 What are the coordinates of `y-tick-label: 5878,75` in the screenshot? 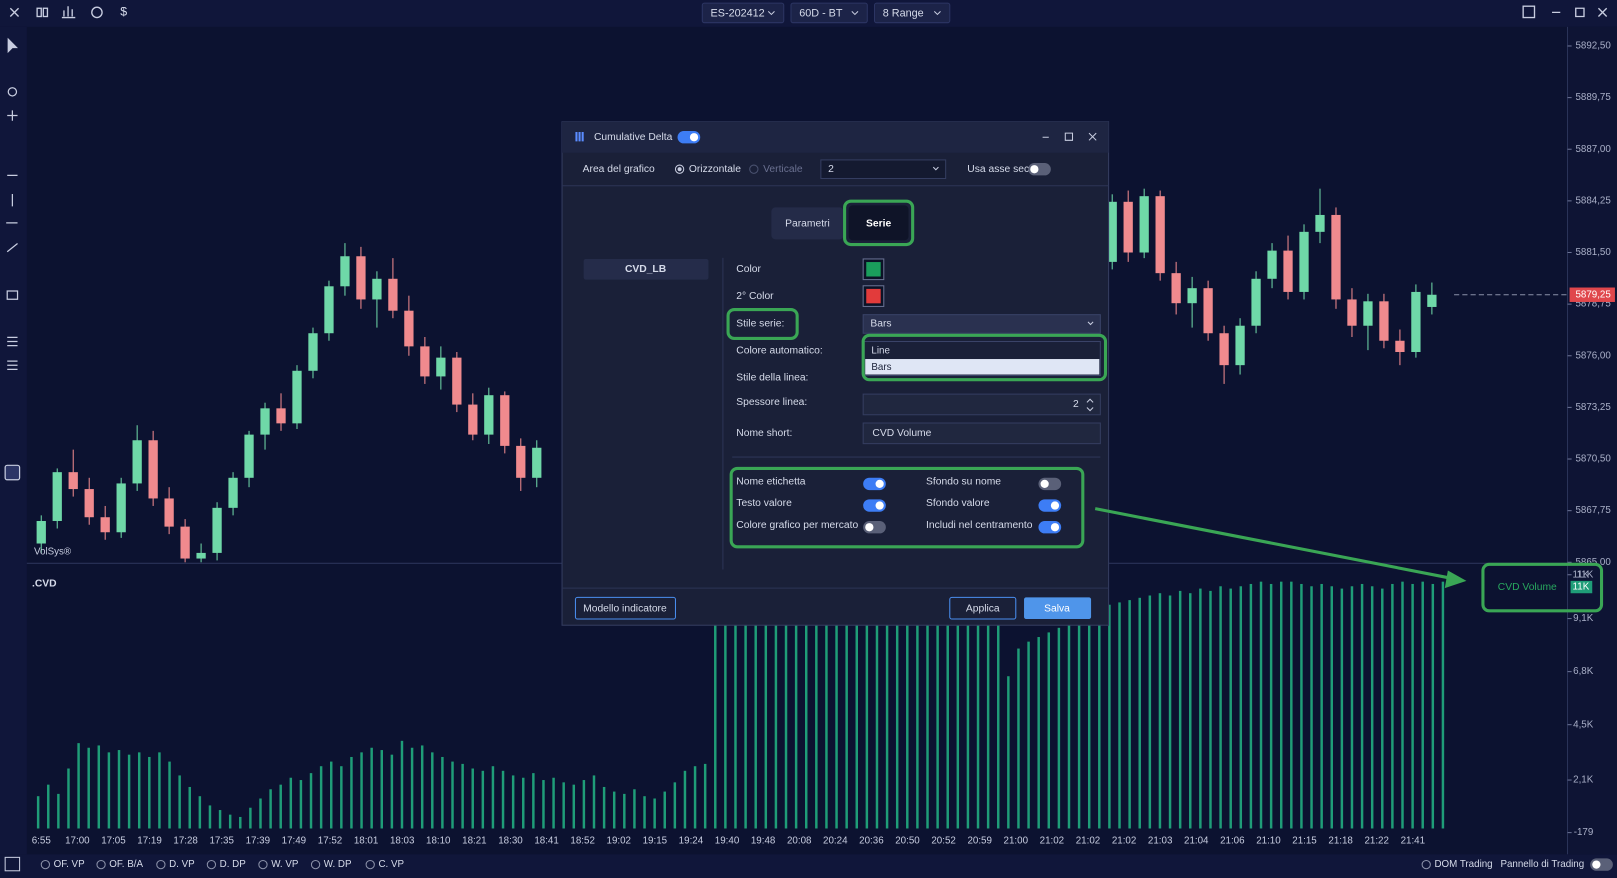 It's located at (1593, 304).